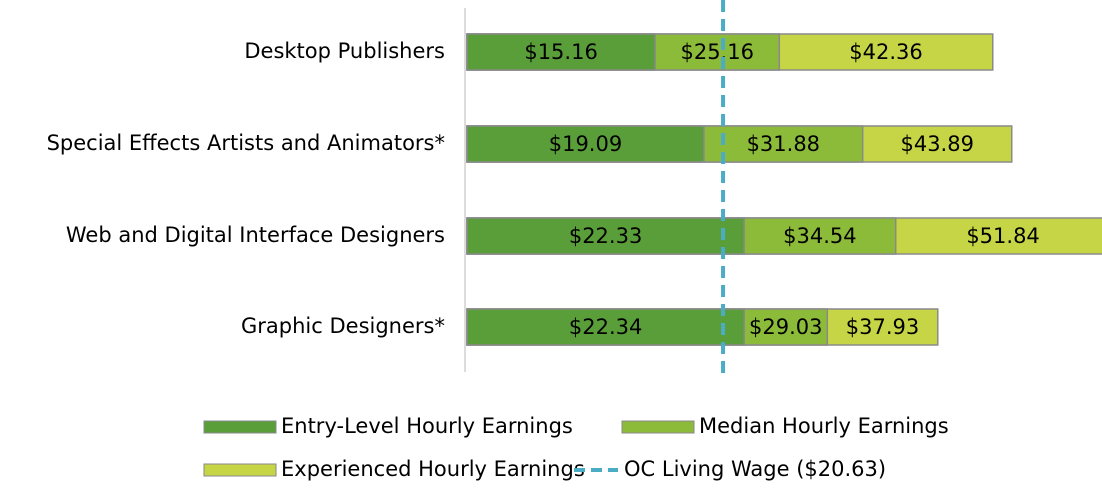 The width and height of the screenshot is (1102, 491). What do you see at coordinates (936, 144) in the screenshot?
I see `value-label: $43.89` at bounding box center [936, 144].